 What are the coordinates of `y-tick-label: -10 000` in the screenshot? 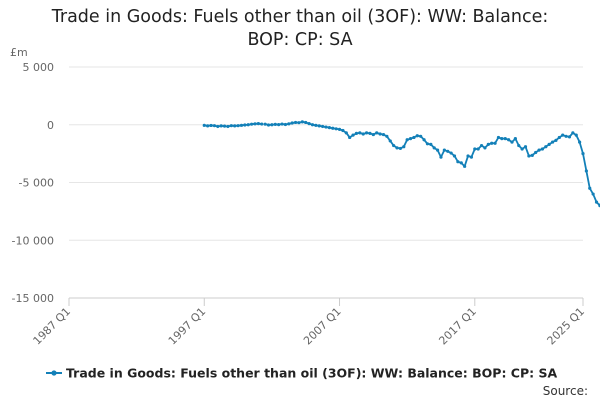 It's located at (33, 240).